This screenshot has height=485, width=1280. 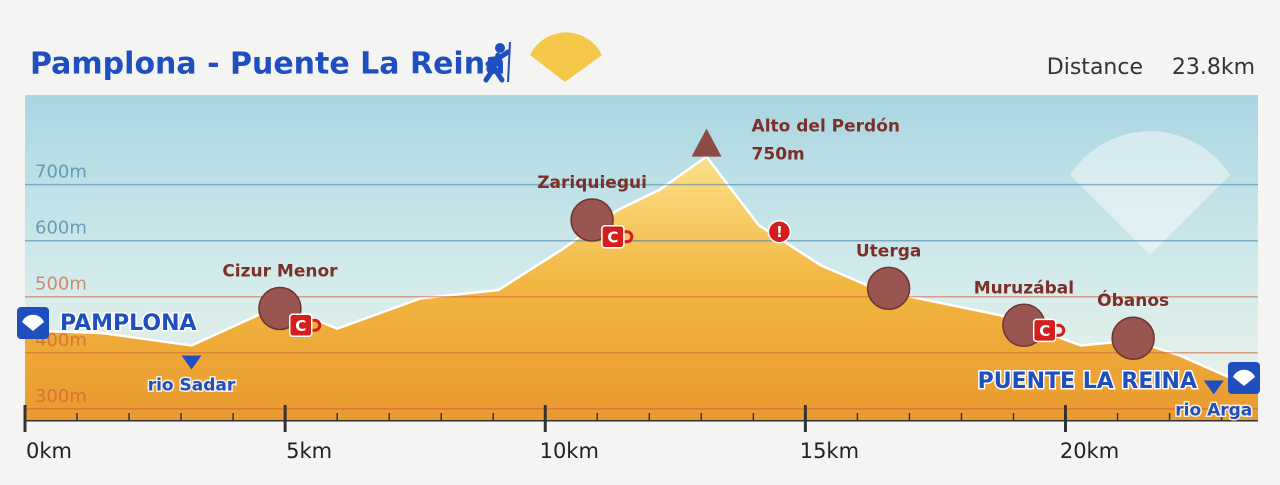 I want to click on river-label: rio Arga, so click(x=1213, y=410).